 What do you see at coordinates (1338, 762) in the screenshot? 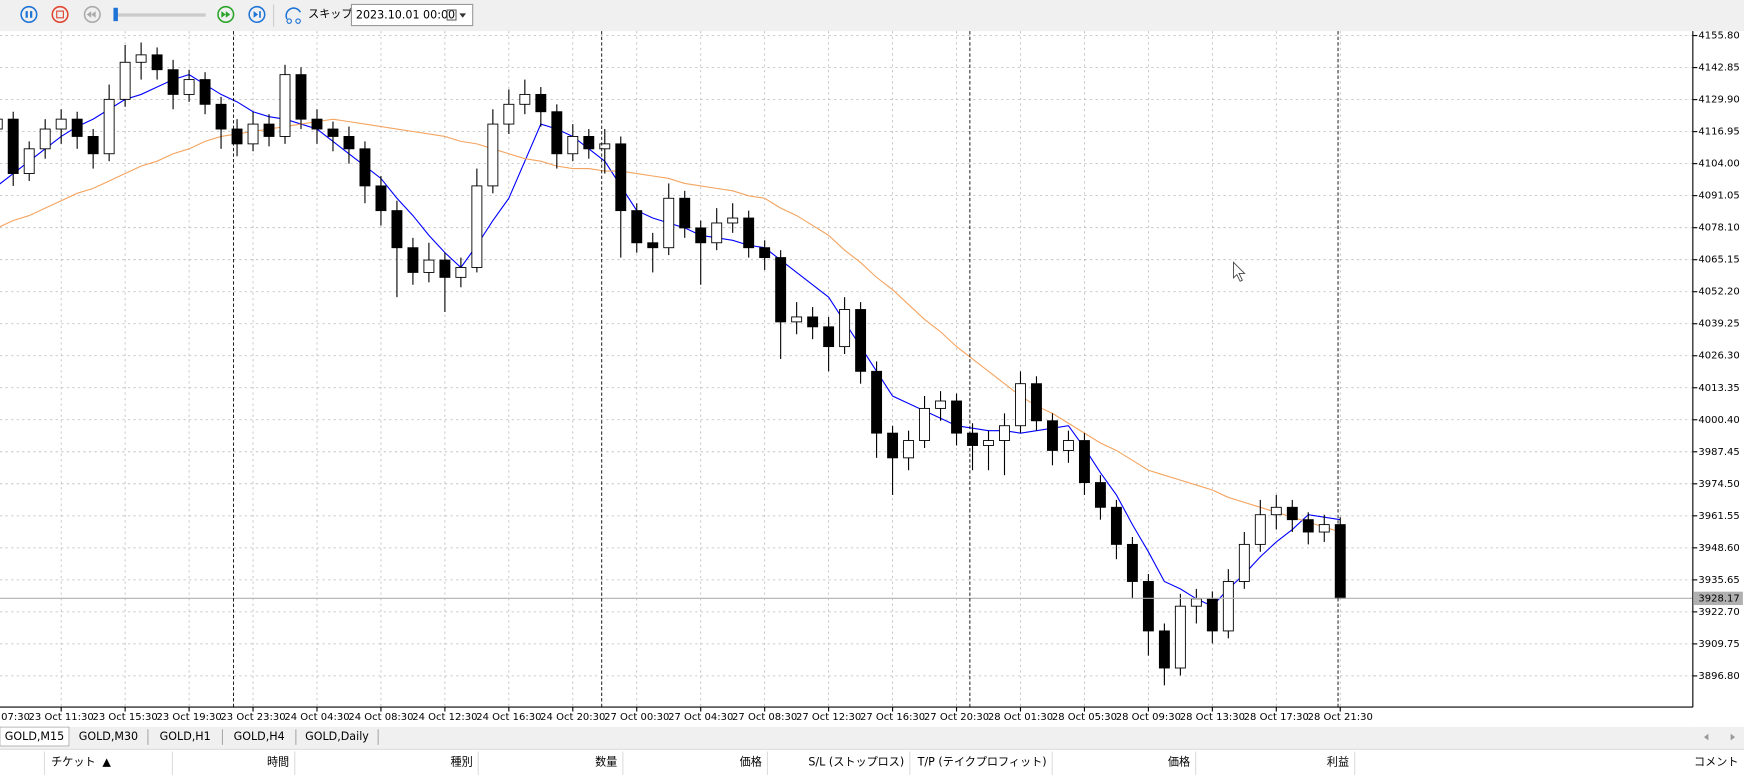
I see `column-header: 利益` at bounding box center [1338, 762].